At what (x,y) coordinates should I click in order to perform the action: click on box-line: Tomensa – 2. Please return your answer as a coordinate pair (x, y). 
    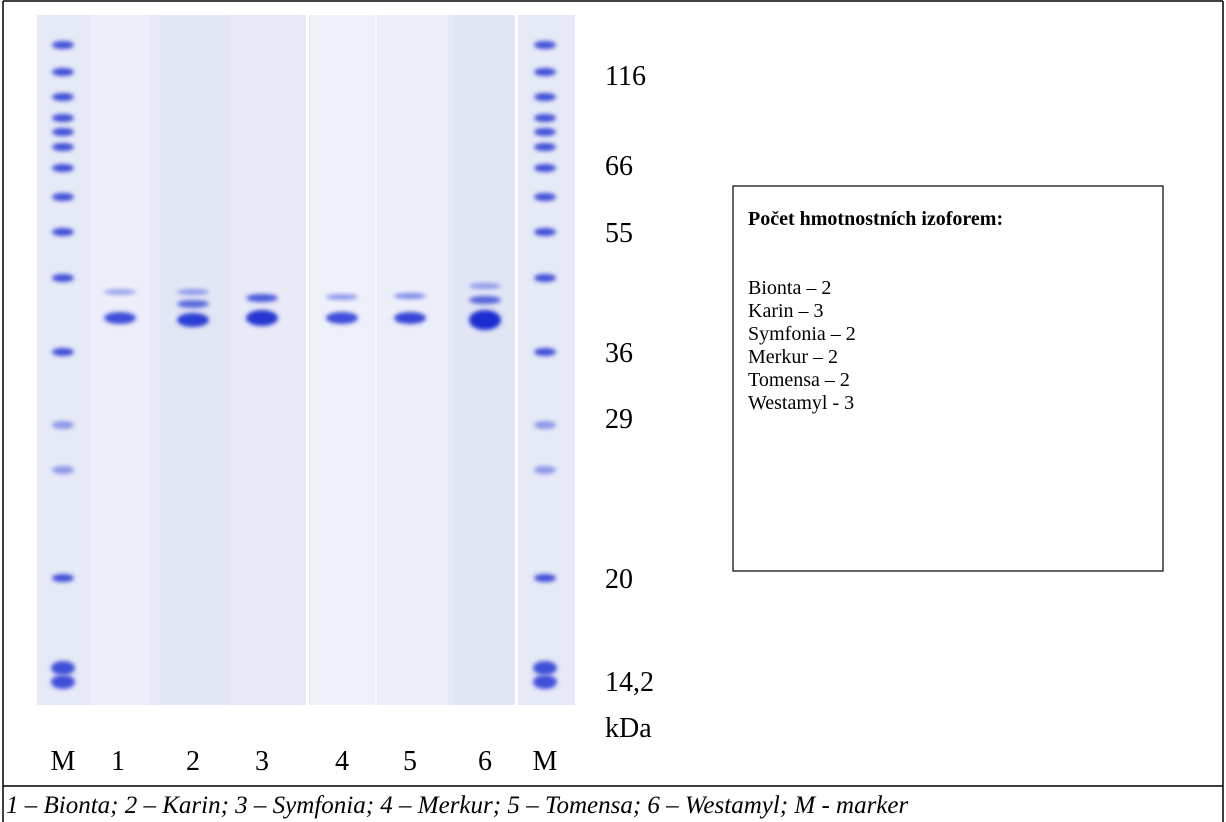
    Looking at the image, I should click on (799, 380).